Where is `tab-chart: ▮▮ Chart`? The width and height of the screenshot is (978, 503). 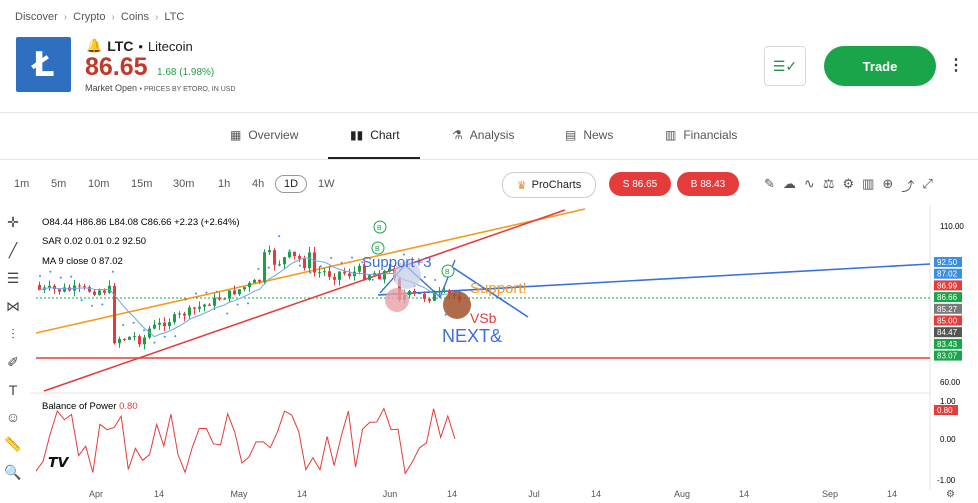 tab-chart: ▮▮ Chart is located at coordinates (375, 135).